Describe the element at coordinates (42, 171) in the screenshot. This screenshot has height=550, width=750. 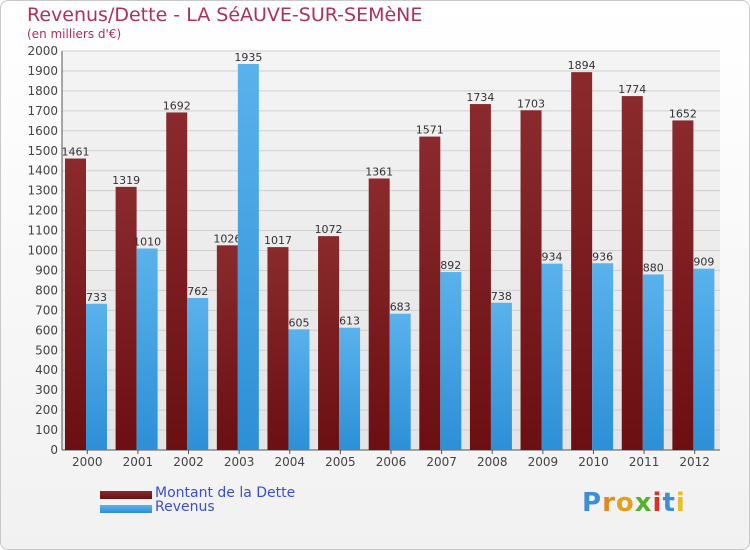
I see `y-tick-label: 1400` at that location.